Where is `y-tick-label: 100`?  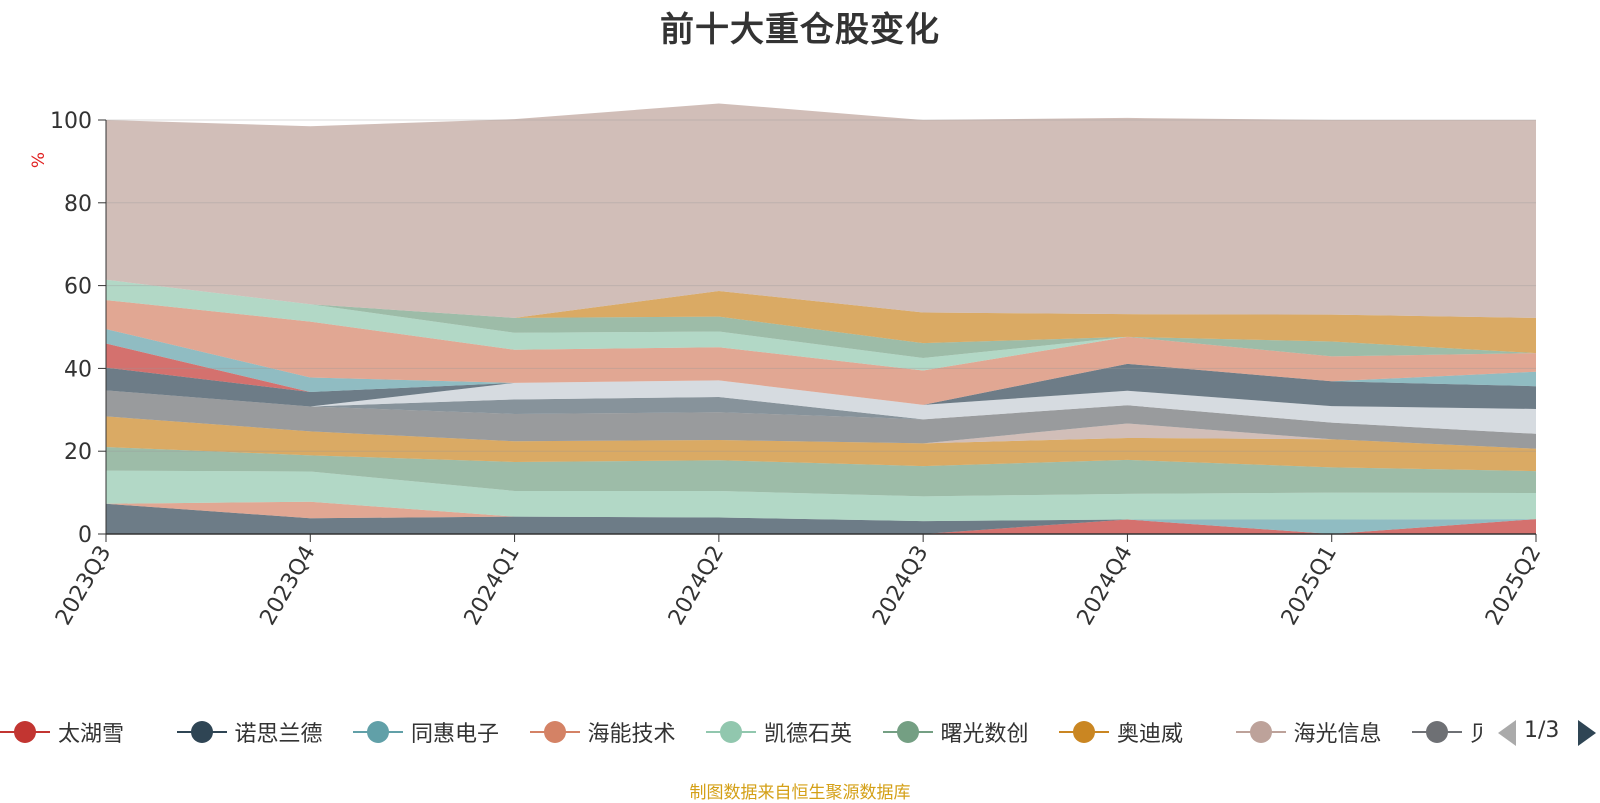 y-tick-label: 100 is located at coordinates (71, 121).